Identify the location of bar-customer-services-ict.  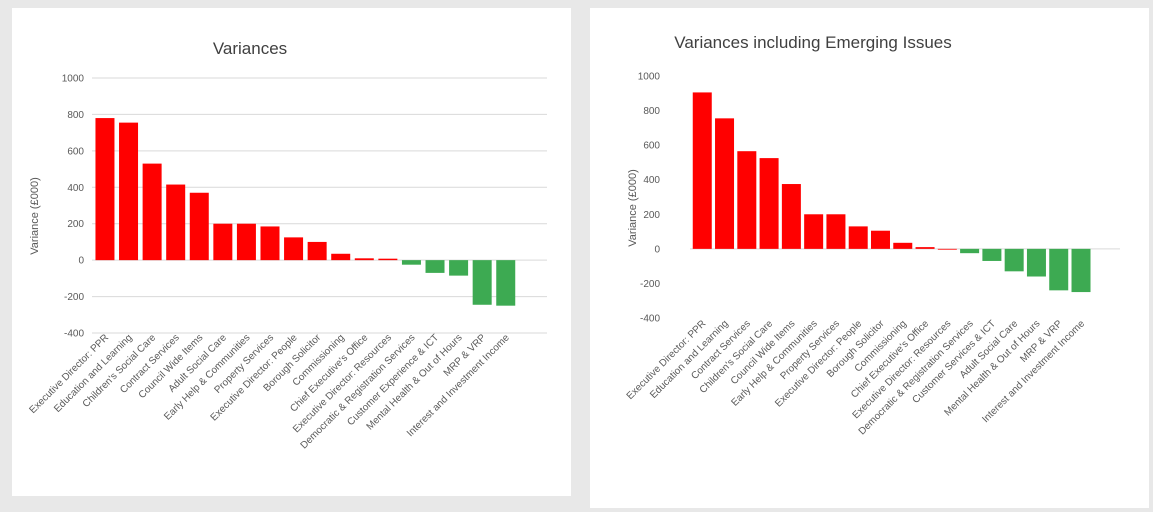
(992, 254).